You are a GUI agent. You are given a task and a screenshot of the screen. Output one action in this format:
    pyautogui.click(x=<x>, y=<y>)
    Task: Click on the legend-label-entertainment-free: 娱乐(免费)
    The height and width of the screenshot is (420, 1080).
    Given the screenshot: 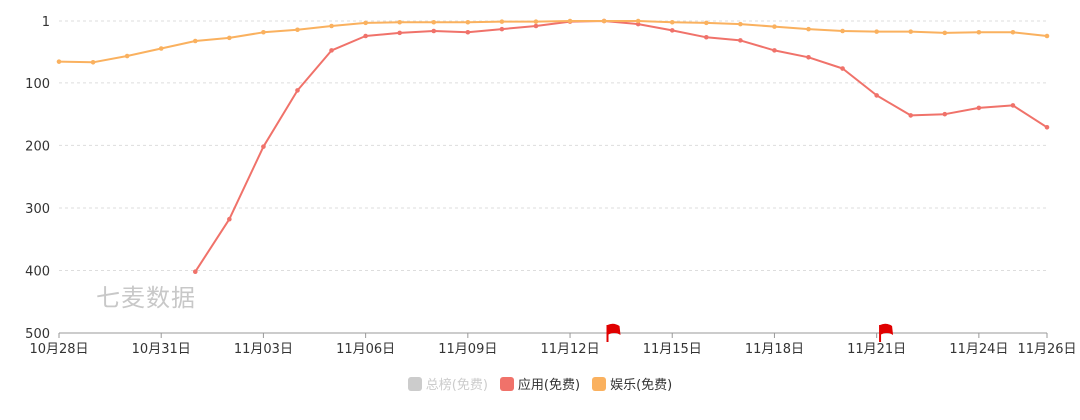 What is the action you would take?
    pyautogui.click(x=641, y=385)
    